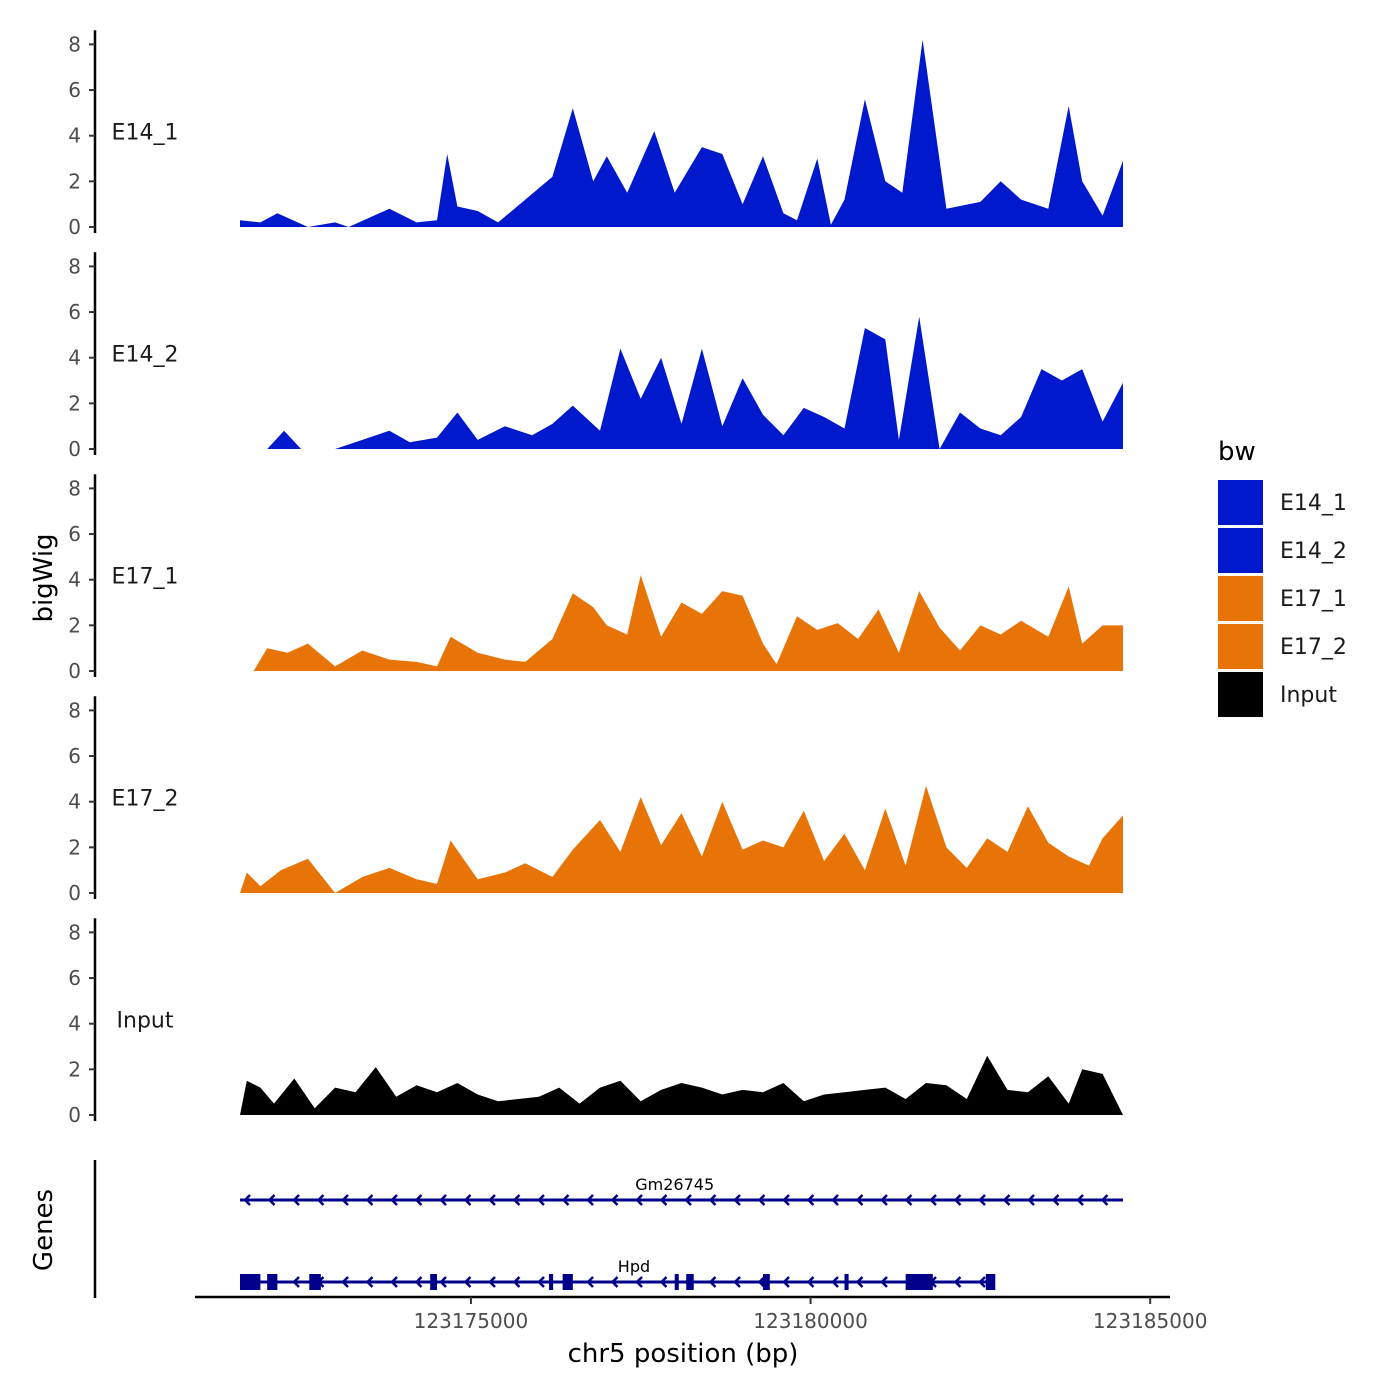 This screenshot has height=1400, width=1400. I want to click on track-label-E17_1: E17_1, so click(145, 577).